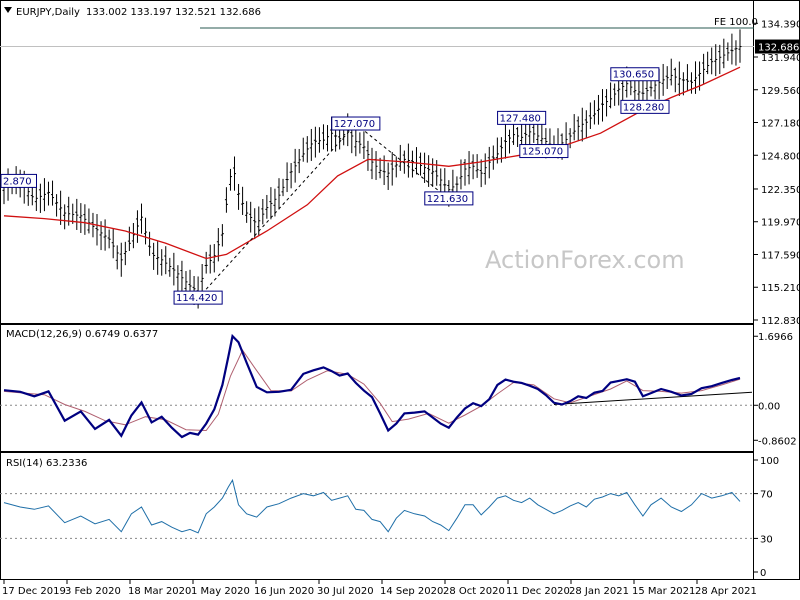 The image size is (800, 600). What do you see at coordinates (653, 398) in the screenshot?
I see `macd-trendline` at bounding box center [653, 398].